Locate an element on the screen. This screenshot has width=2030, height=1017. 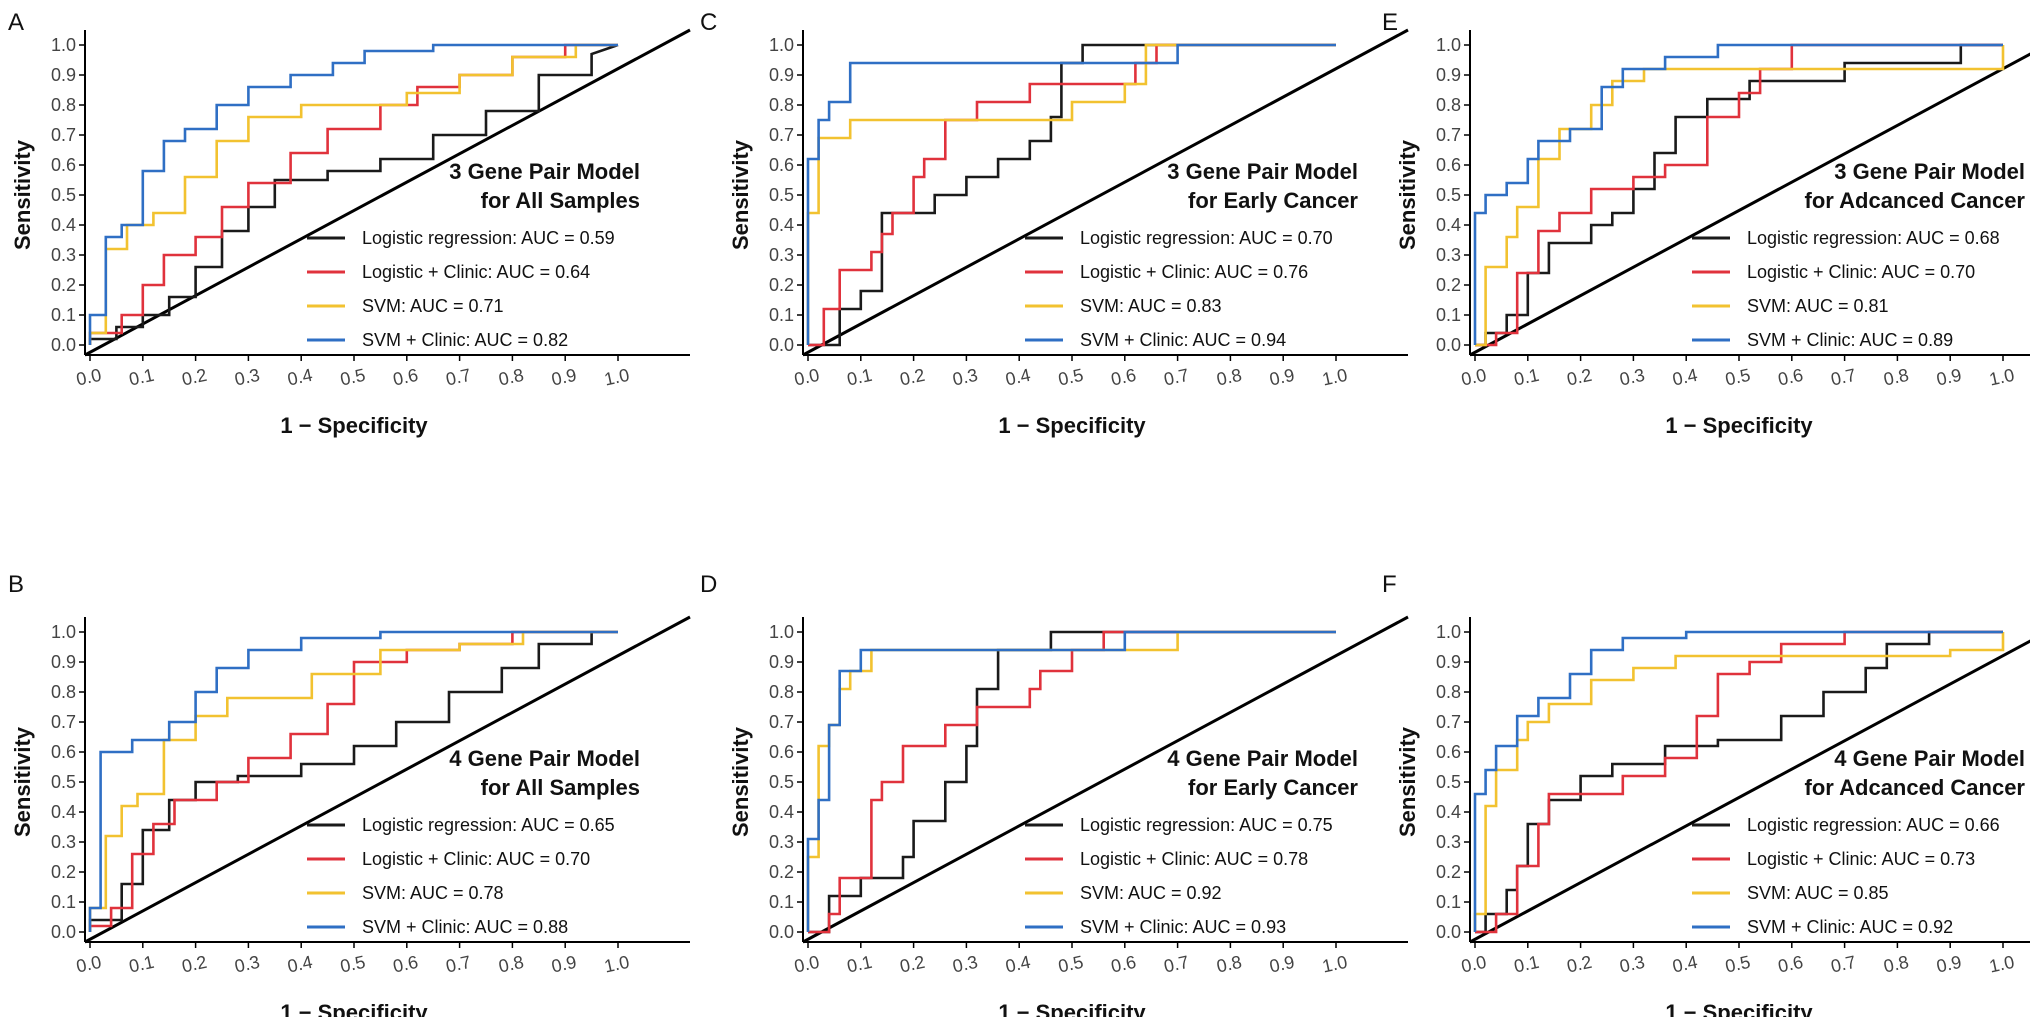
legend-label-svm: SVM: AUC = 0.81 is located at coordinates (1818, 306).